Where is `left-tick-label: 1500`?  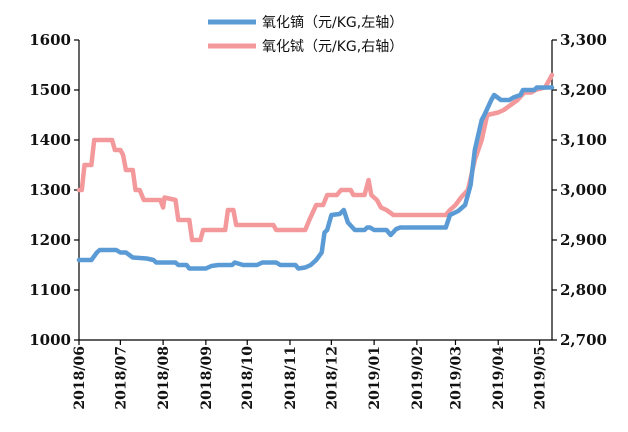
left-tick-label: 1500 is located at coordinates (50, 90).